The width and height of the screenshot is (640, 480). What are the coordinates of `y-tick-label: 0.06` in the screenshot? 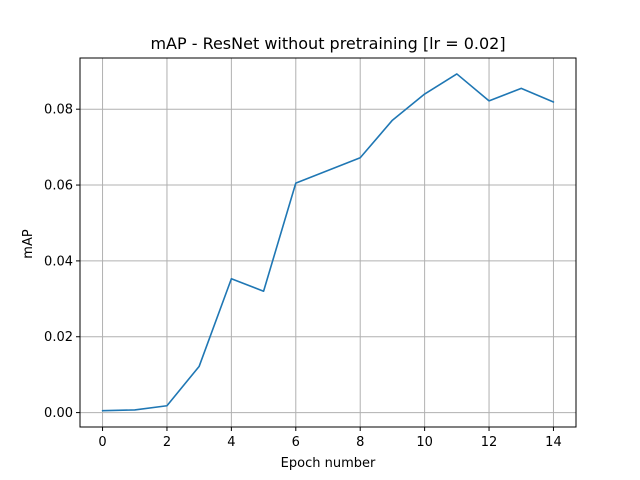 It's located at (58, 186).